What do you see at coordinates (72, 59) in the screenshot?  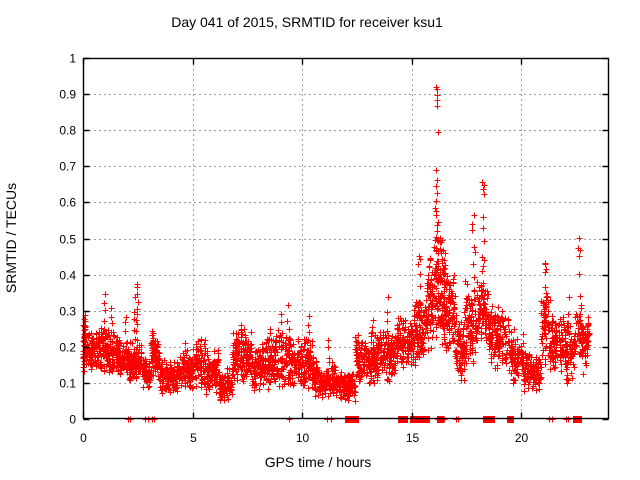 I see `y-tick-label: 1` at bounding box center [72, 59].